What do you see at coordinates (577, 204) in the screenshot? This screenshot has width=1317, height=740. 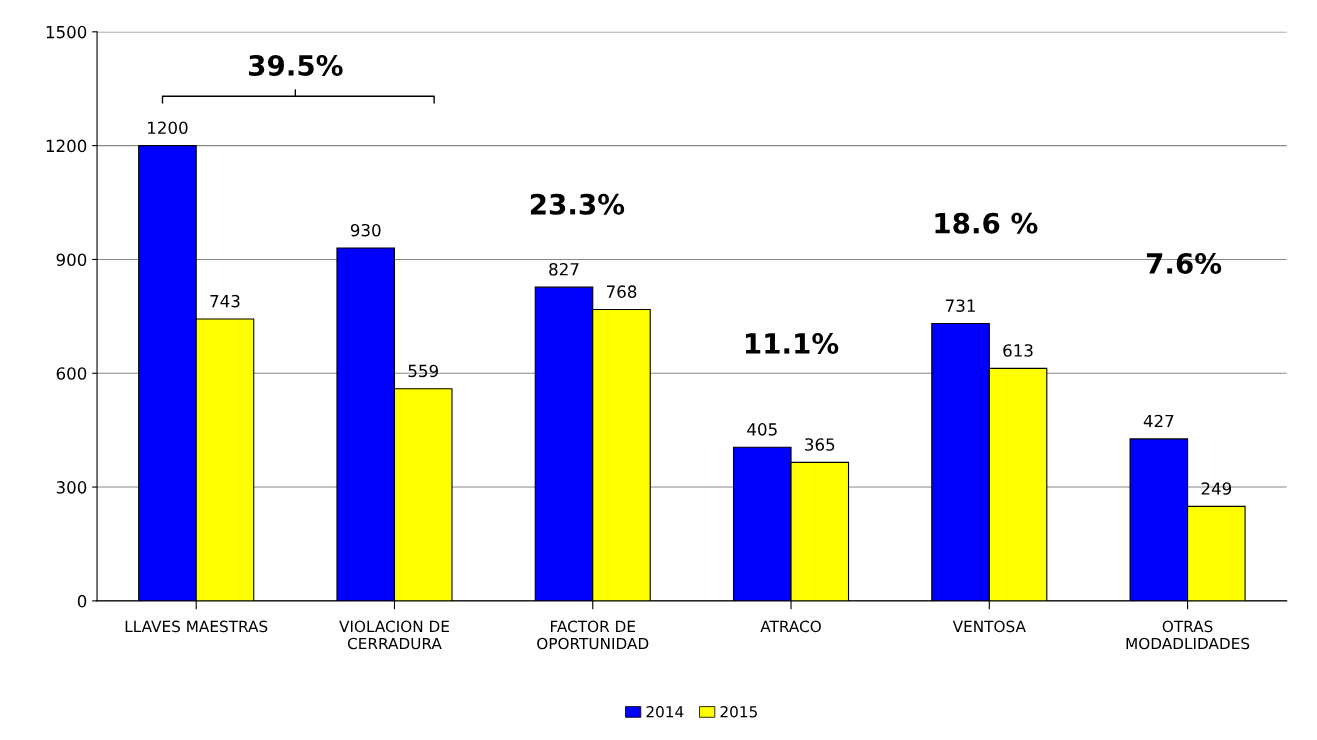 I see `annotation: 23.3%` at bounding box center [577, 204].